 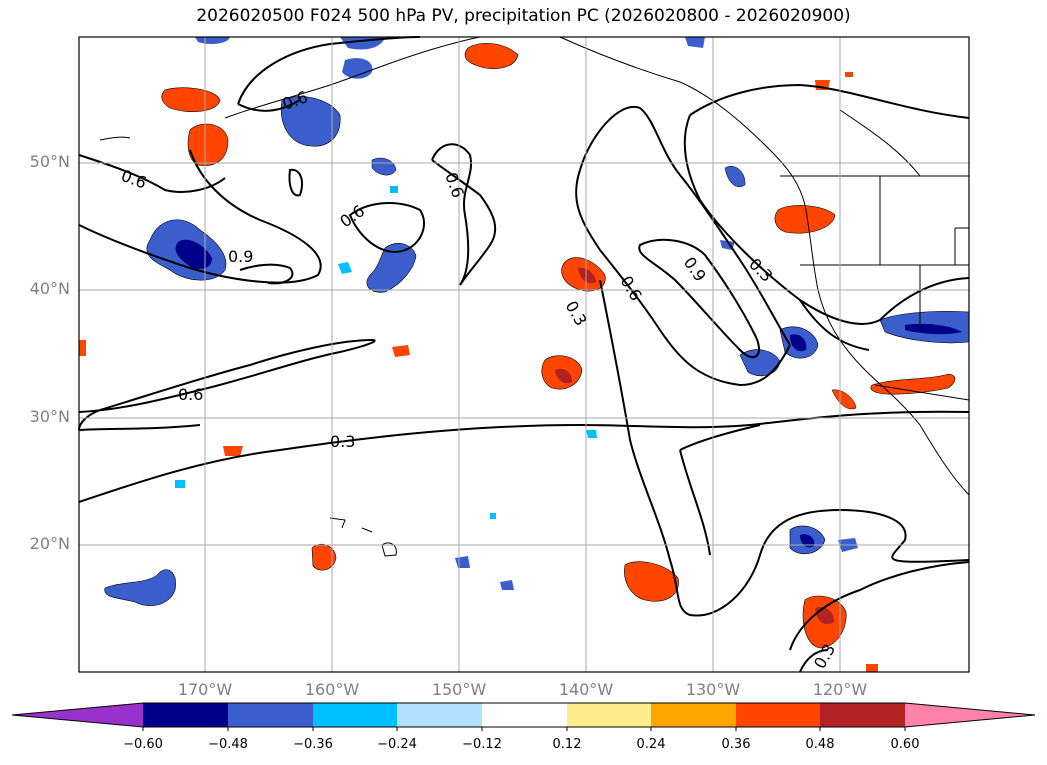 I want to click on longitude-label: 150°W, so click(x=459, y=689).